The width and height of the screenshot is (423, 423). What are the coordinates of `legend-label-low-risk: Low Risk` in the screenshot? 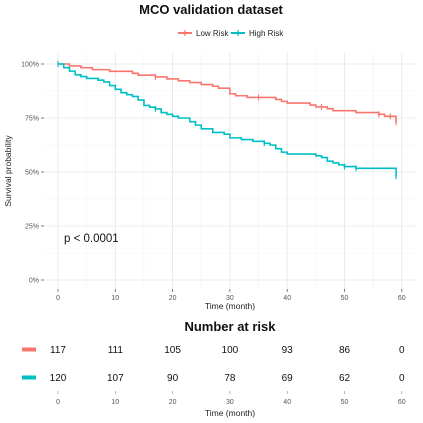 It's located at (212, 33).